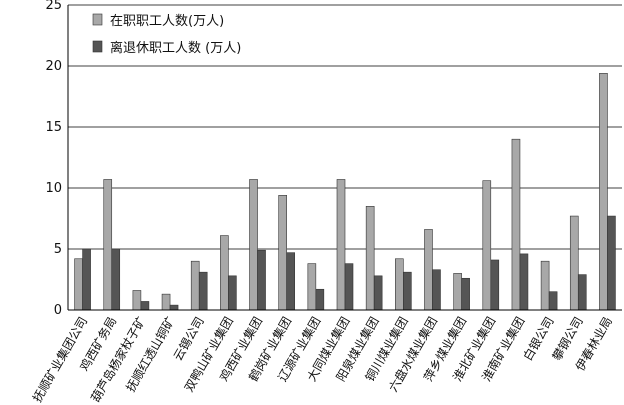 The width and height of the screenshot is (624, 405). Describe the element at coordinates (58, 310) in the screenshot. I see `y-tick-label: 0` at that location.